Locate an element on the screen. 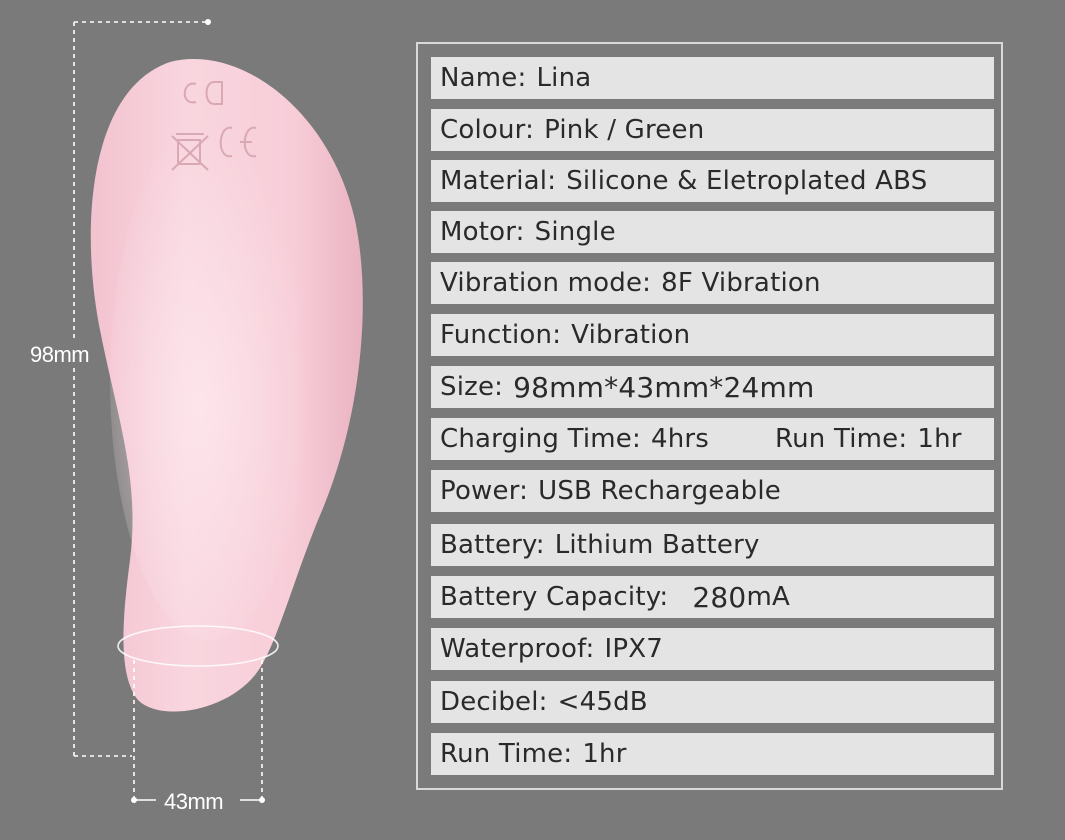 Image resolution: width=1065 pixels, height=840 pixels. weee-bin-icon is located at coordinates (190, 152).